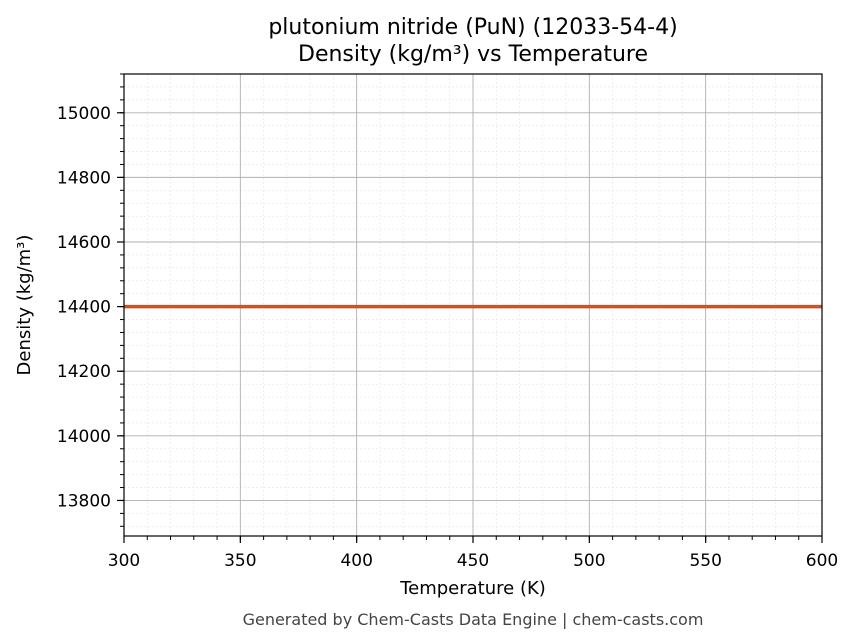 The image size is (856, 644). I want to click on x-tick-label: 450, so click(473, 561).